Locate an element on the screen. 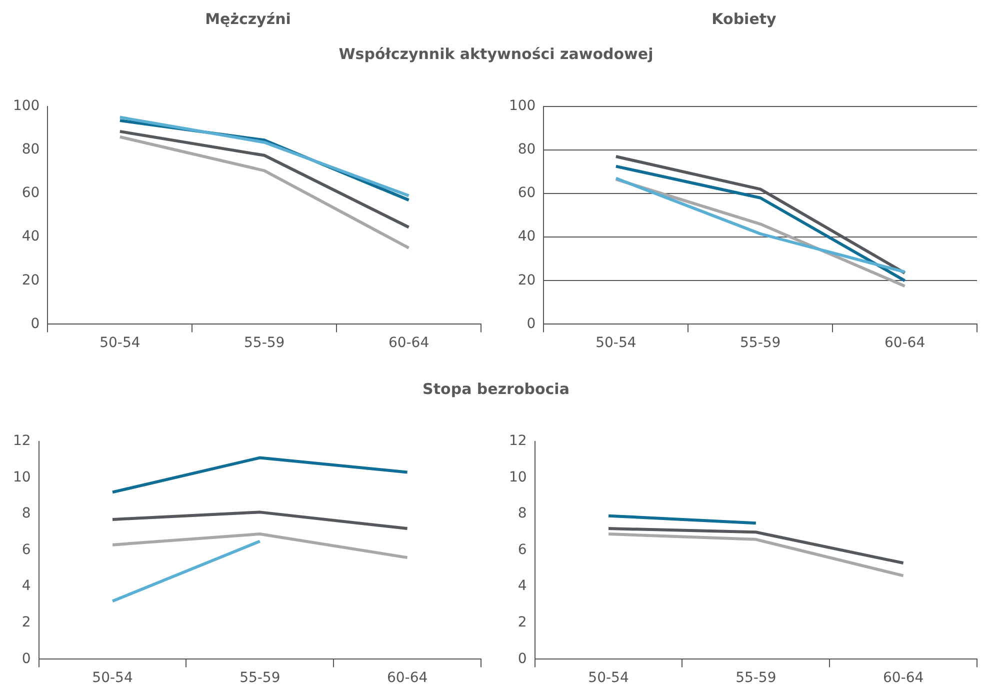 This screenshot has width=992, height=695. chart-subtitle: Współczynnik aktywności zawodowej is located at coordinates (496, 54).